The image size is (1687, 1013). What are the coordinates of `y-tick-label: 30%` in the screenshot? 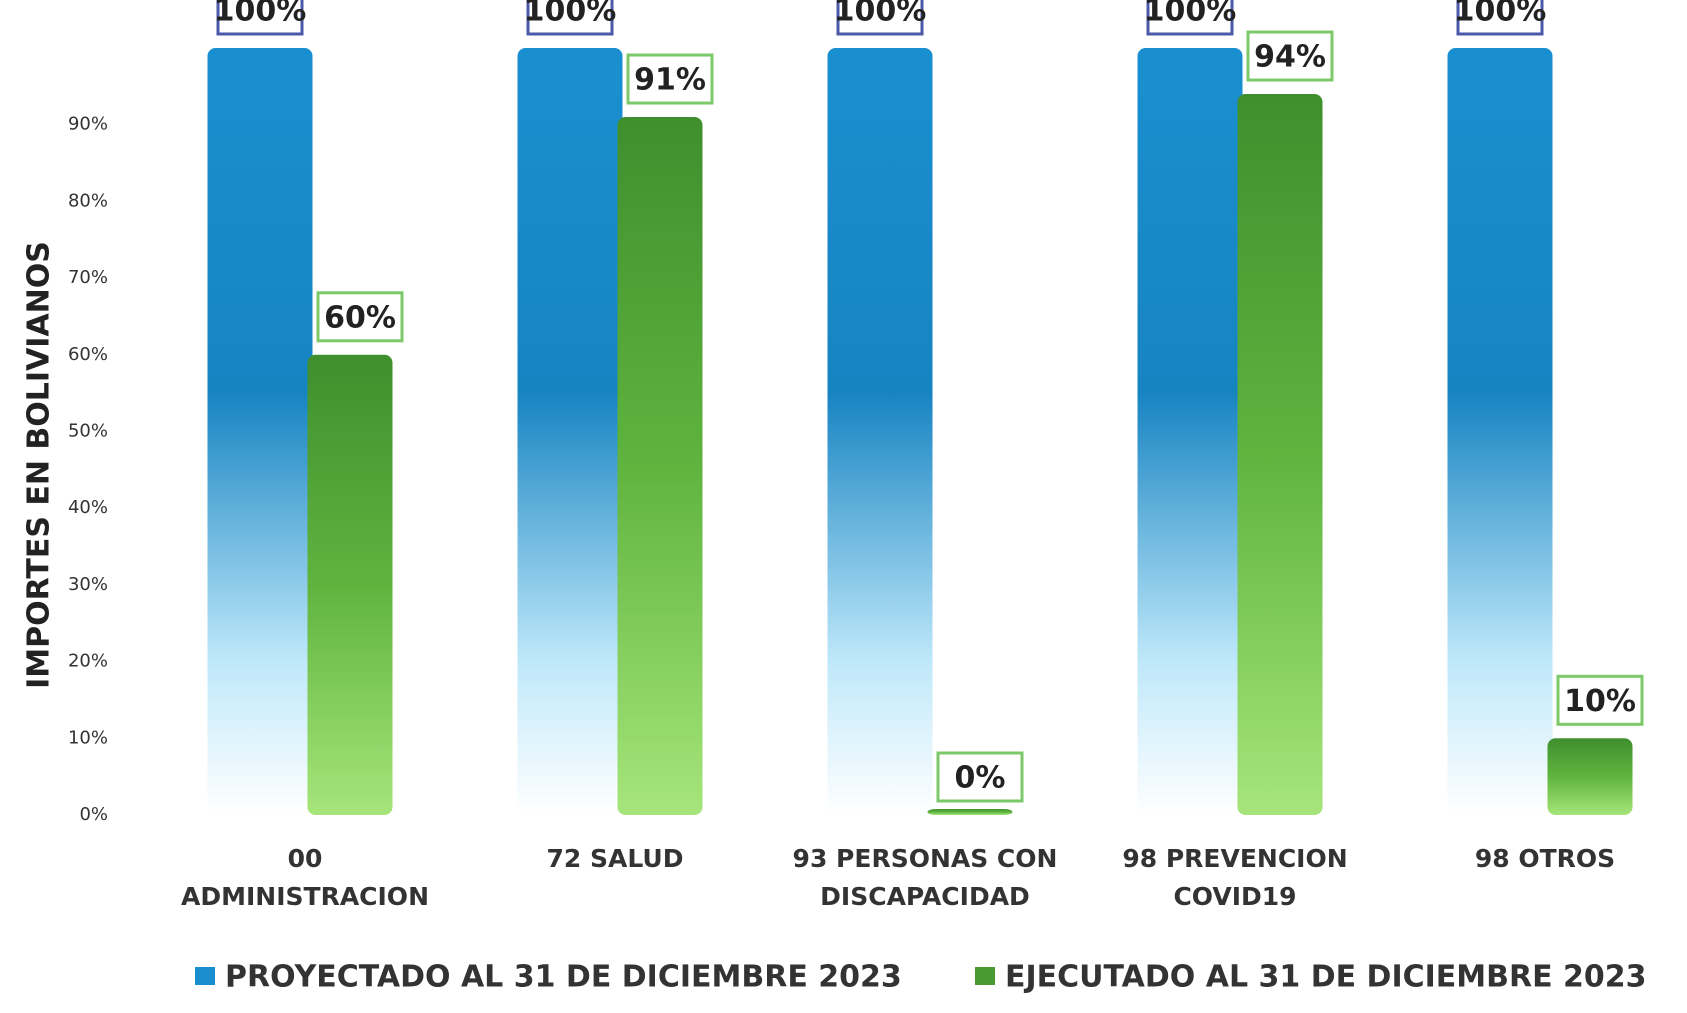 It's located at (88, 584).